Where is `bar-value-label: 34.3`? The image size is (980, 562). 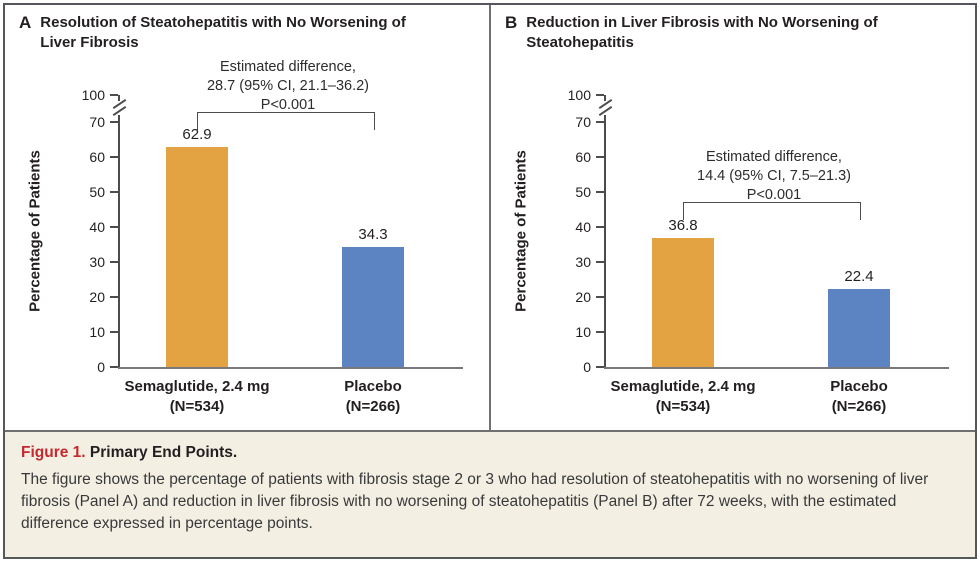
bar-value-label: 34.3 is located at coordinates (373, 234).